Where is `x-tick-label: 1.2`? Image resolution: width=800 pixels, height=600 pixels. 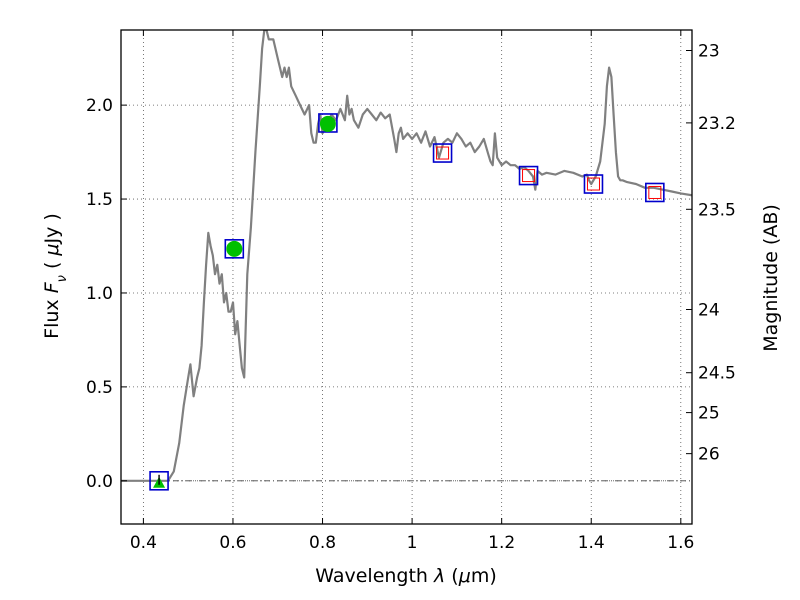 x-tick-label: 1.2 is located at coordinates (501, 543).